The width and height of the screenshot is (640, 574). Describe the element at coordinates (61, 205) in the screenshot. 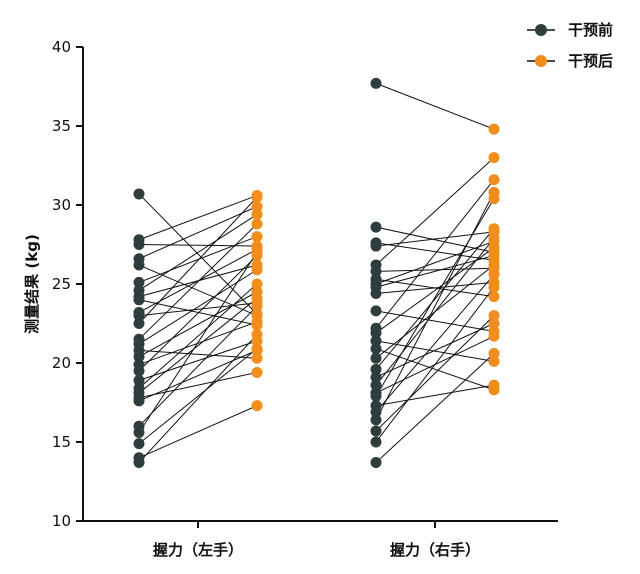

I see `y-tick-label: 30` at that location.